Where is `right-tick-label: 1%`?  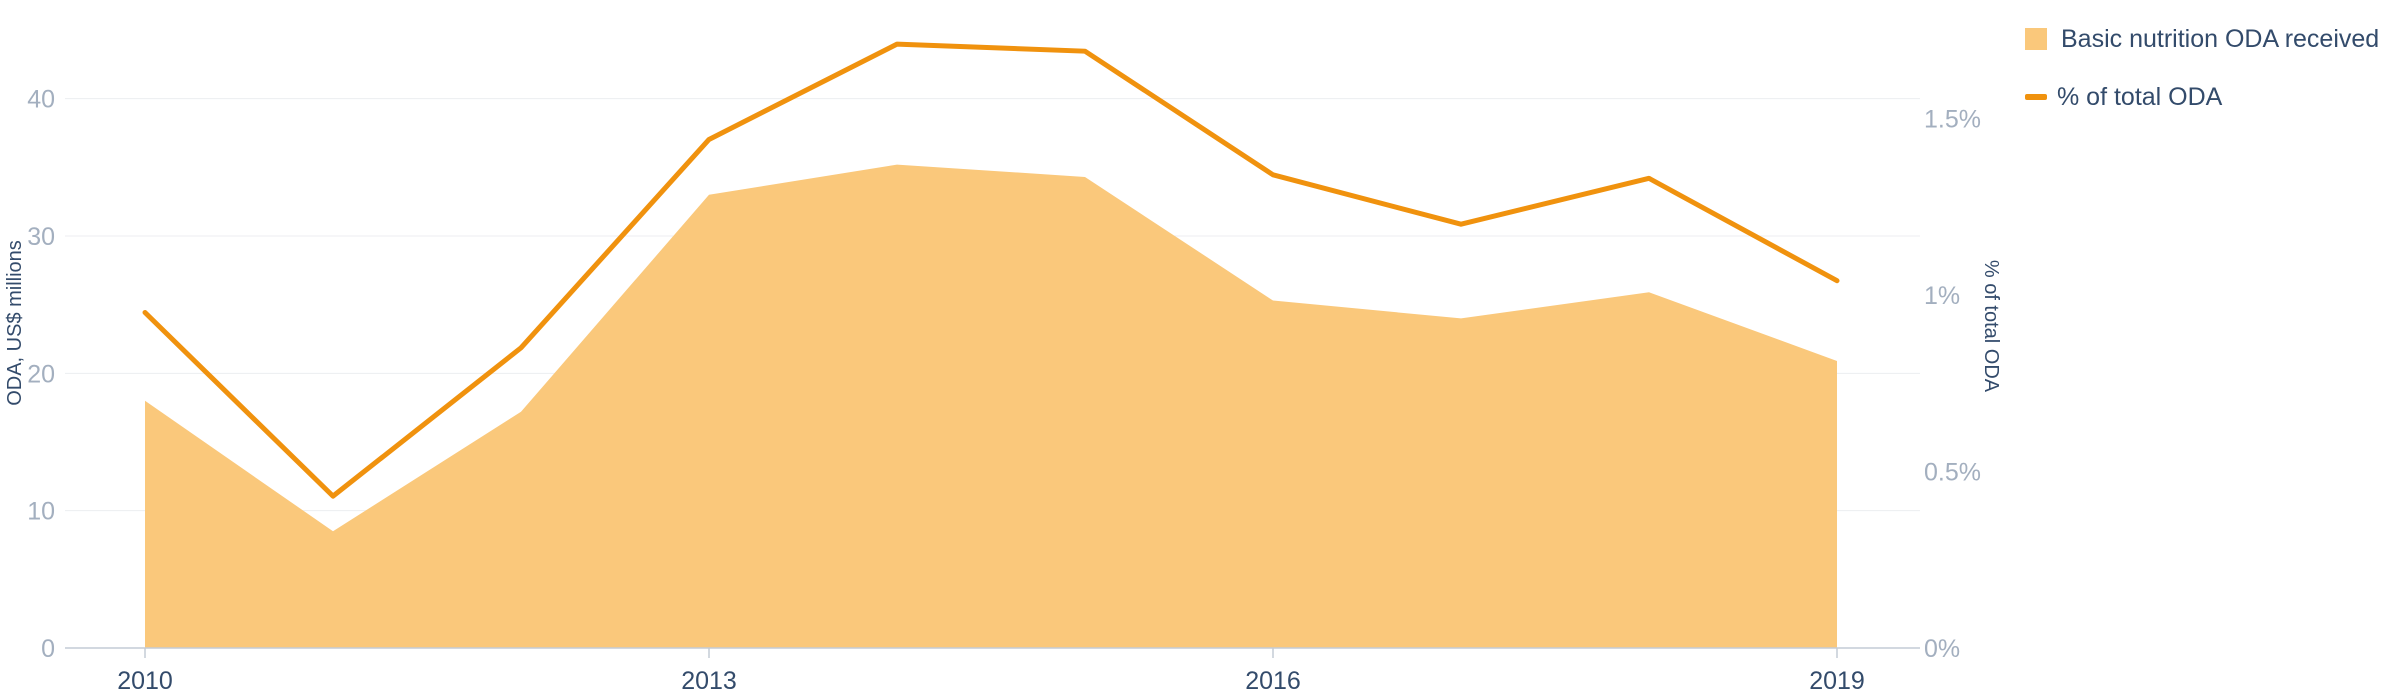
right-tick-label: 1% is located at coordinates (1942, 296).